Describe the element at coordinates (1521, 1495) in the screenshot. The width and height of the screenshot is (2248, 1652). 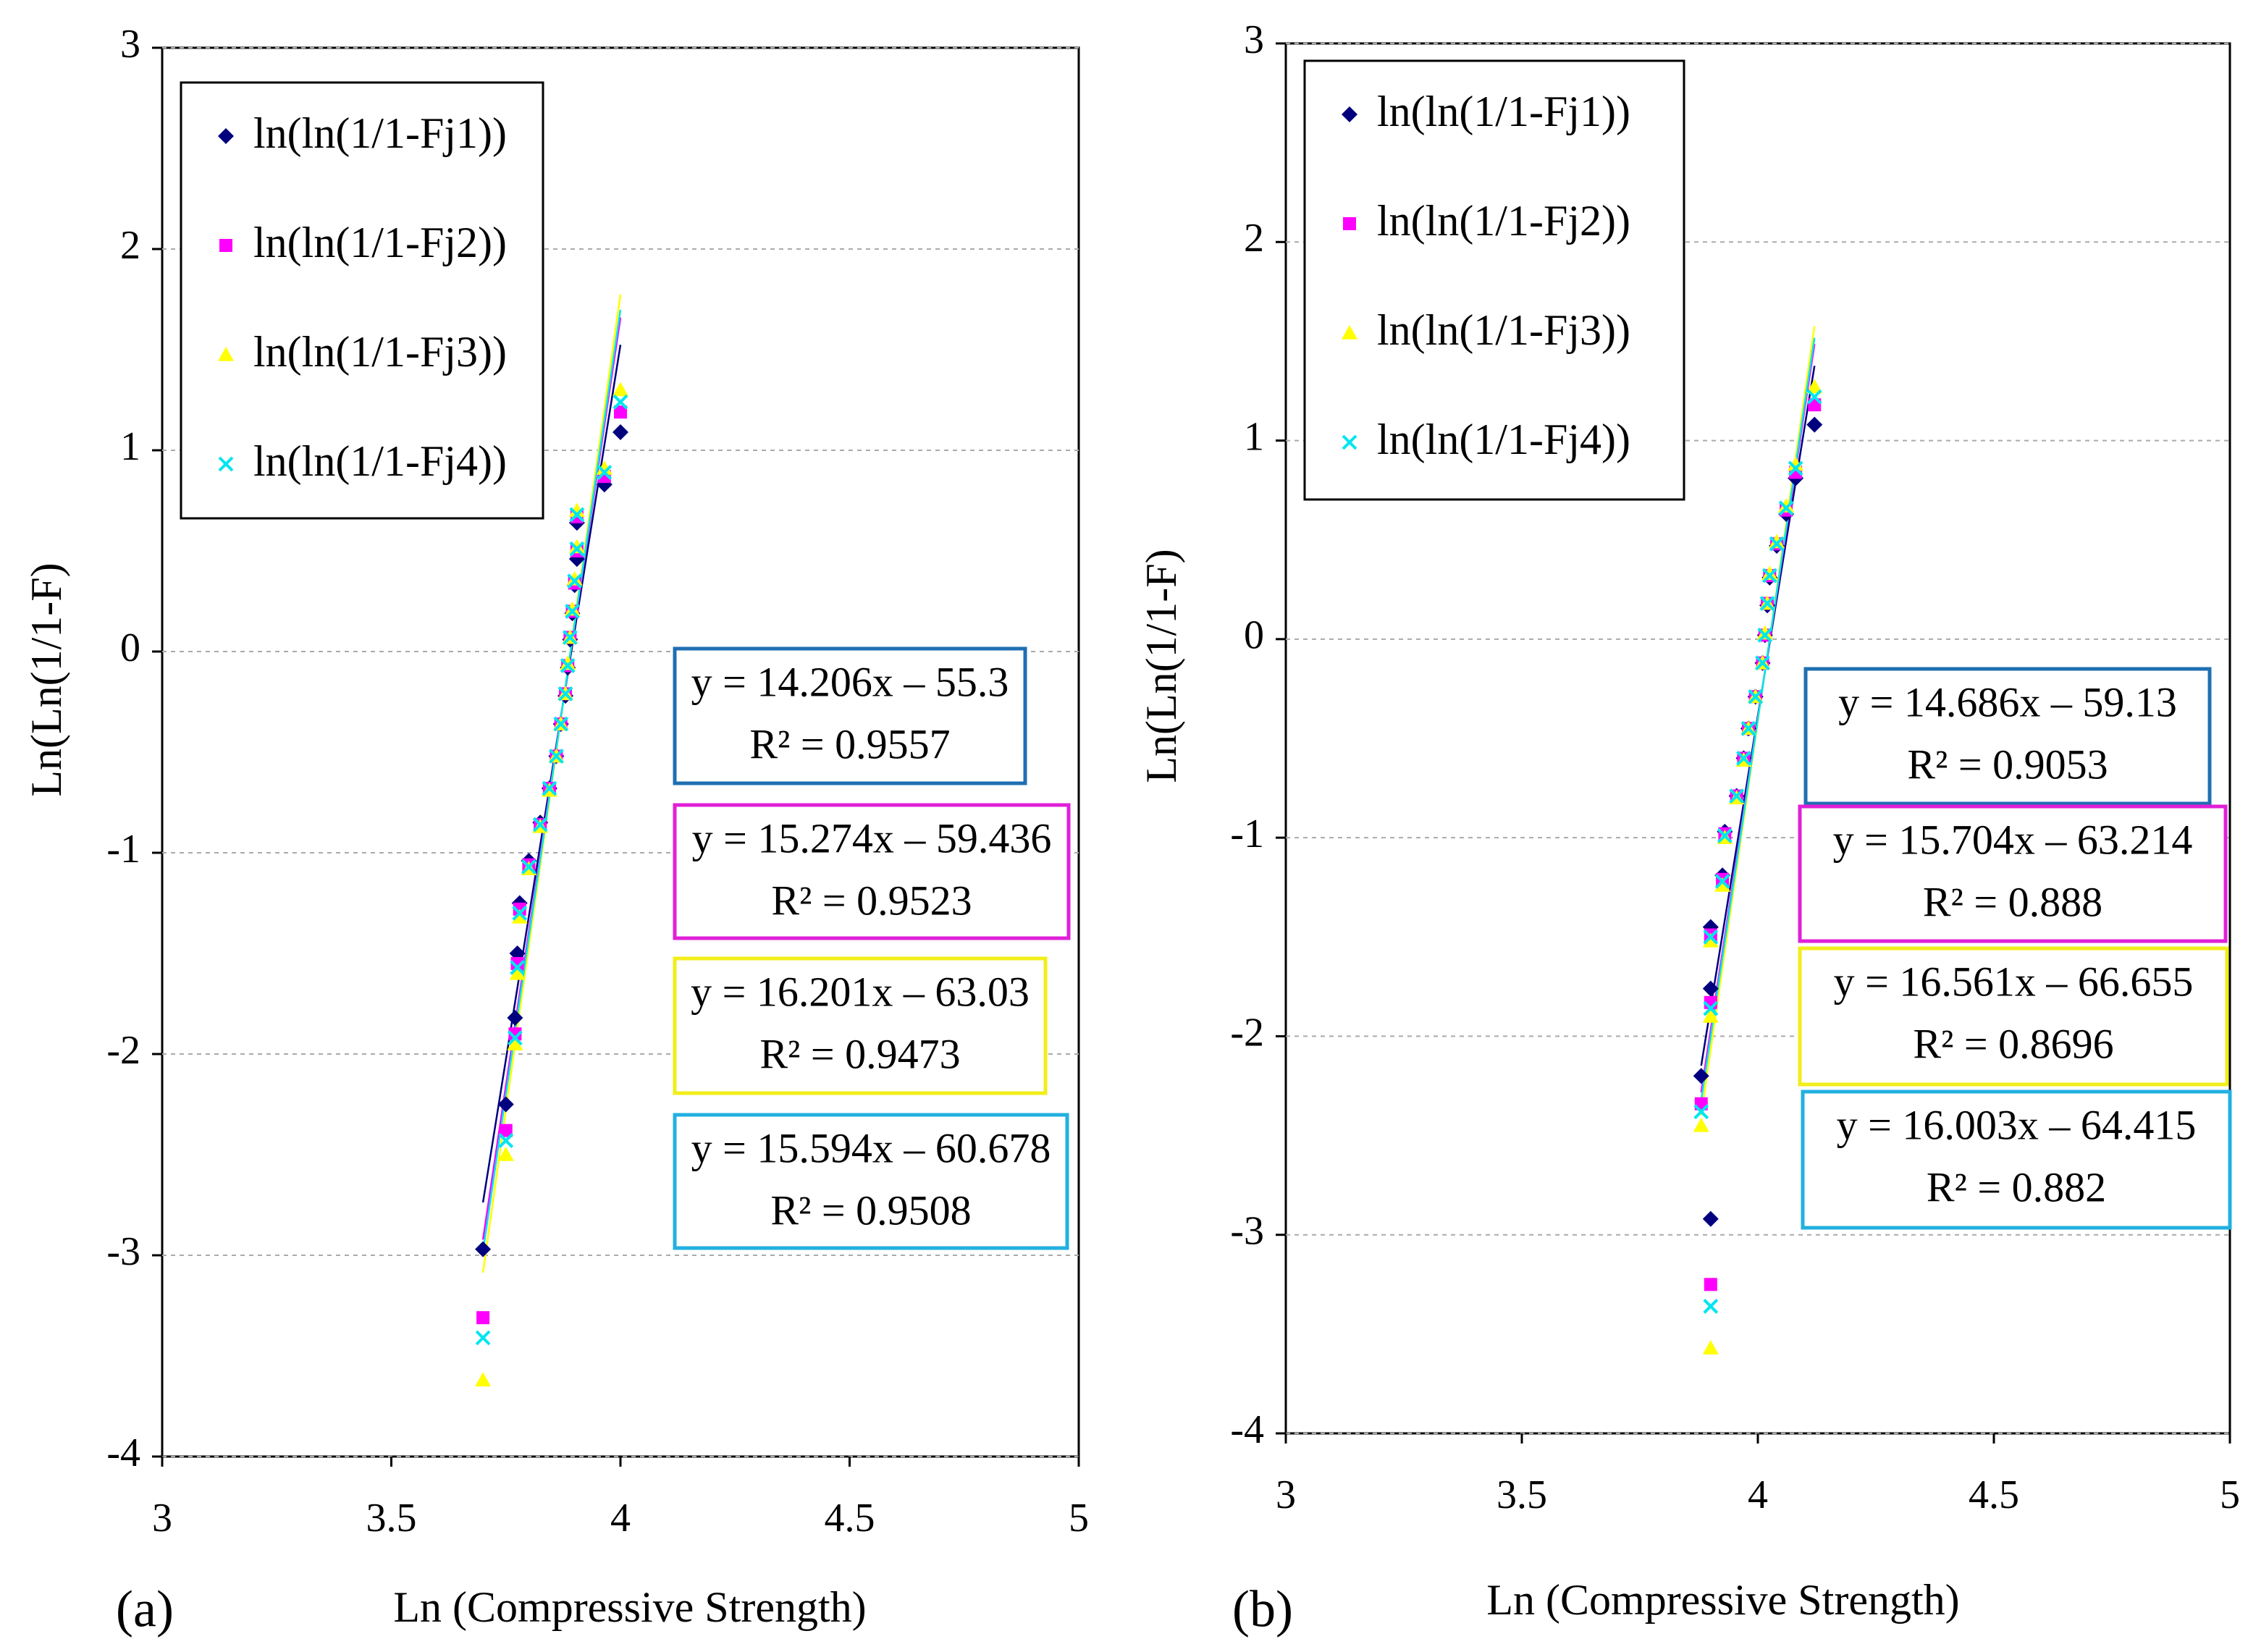
I see `x-tick-label: 3.5` at that location.